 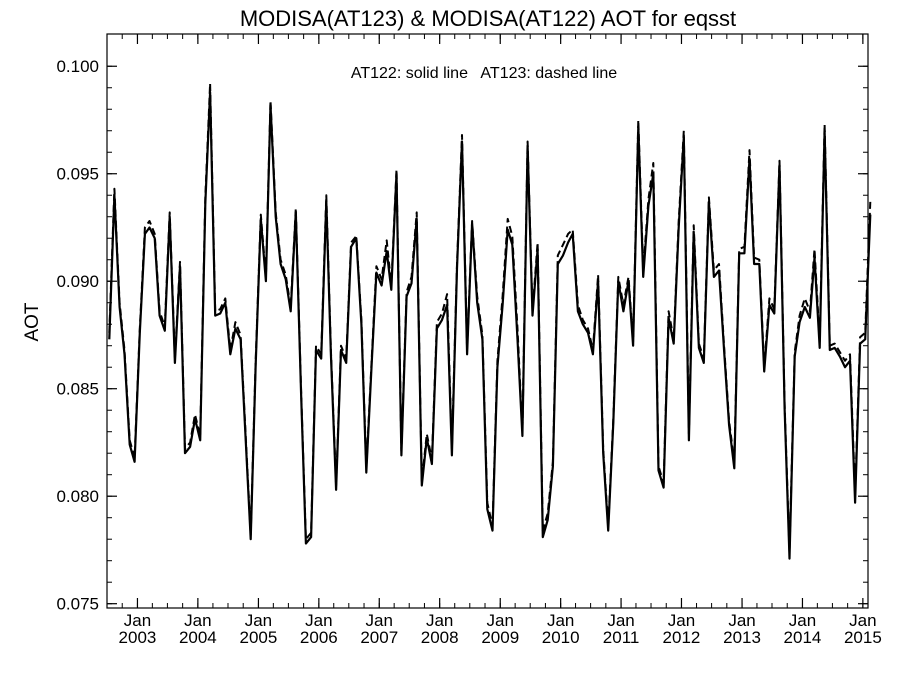 I want to click on x-tick-year: 2015, so click(x=863, y=637).